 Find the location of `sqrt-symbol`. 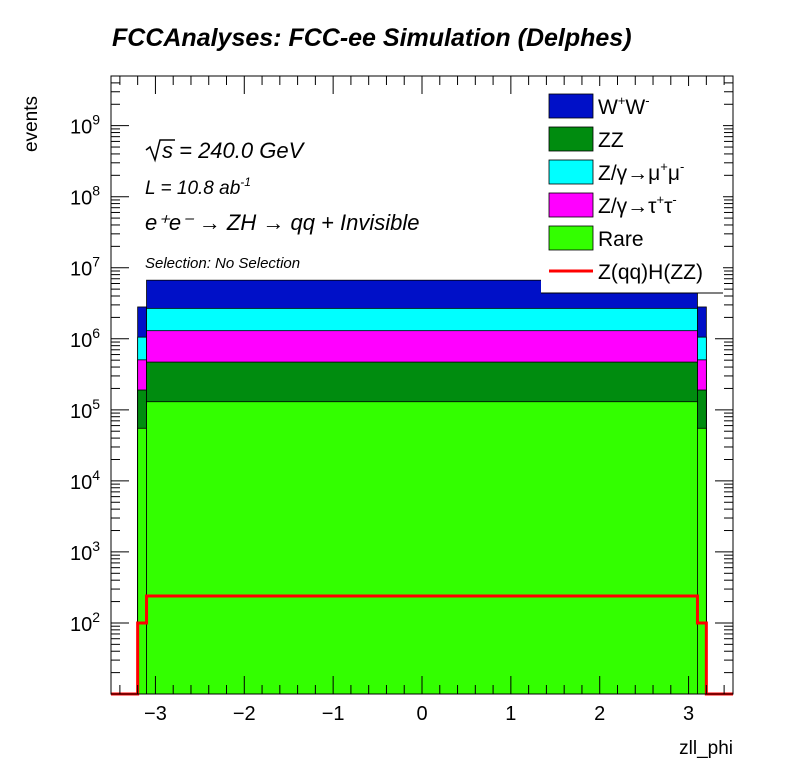

sqrt-symbol is located at coordinates (160, 151).